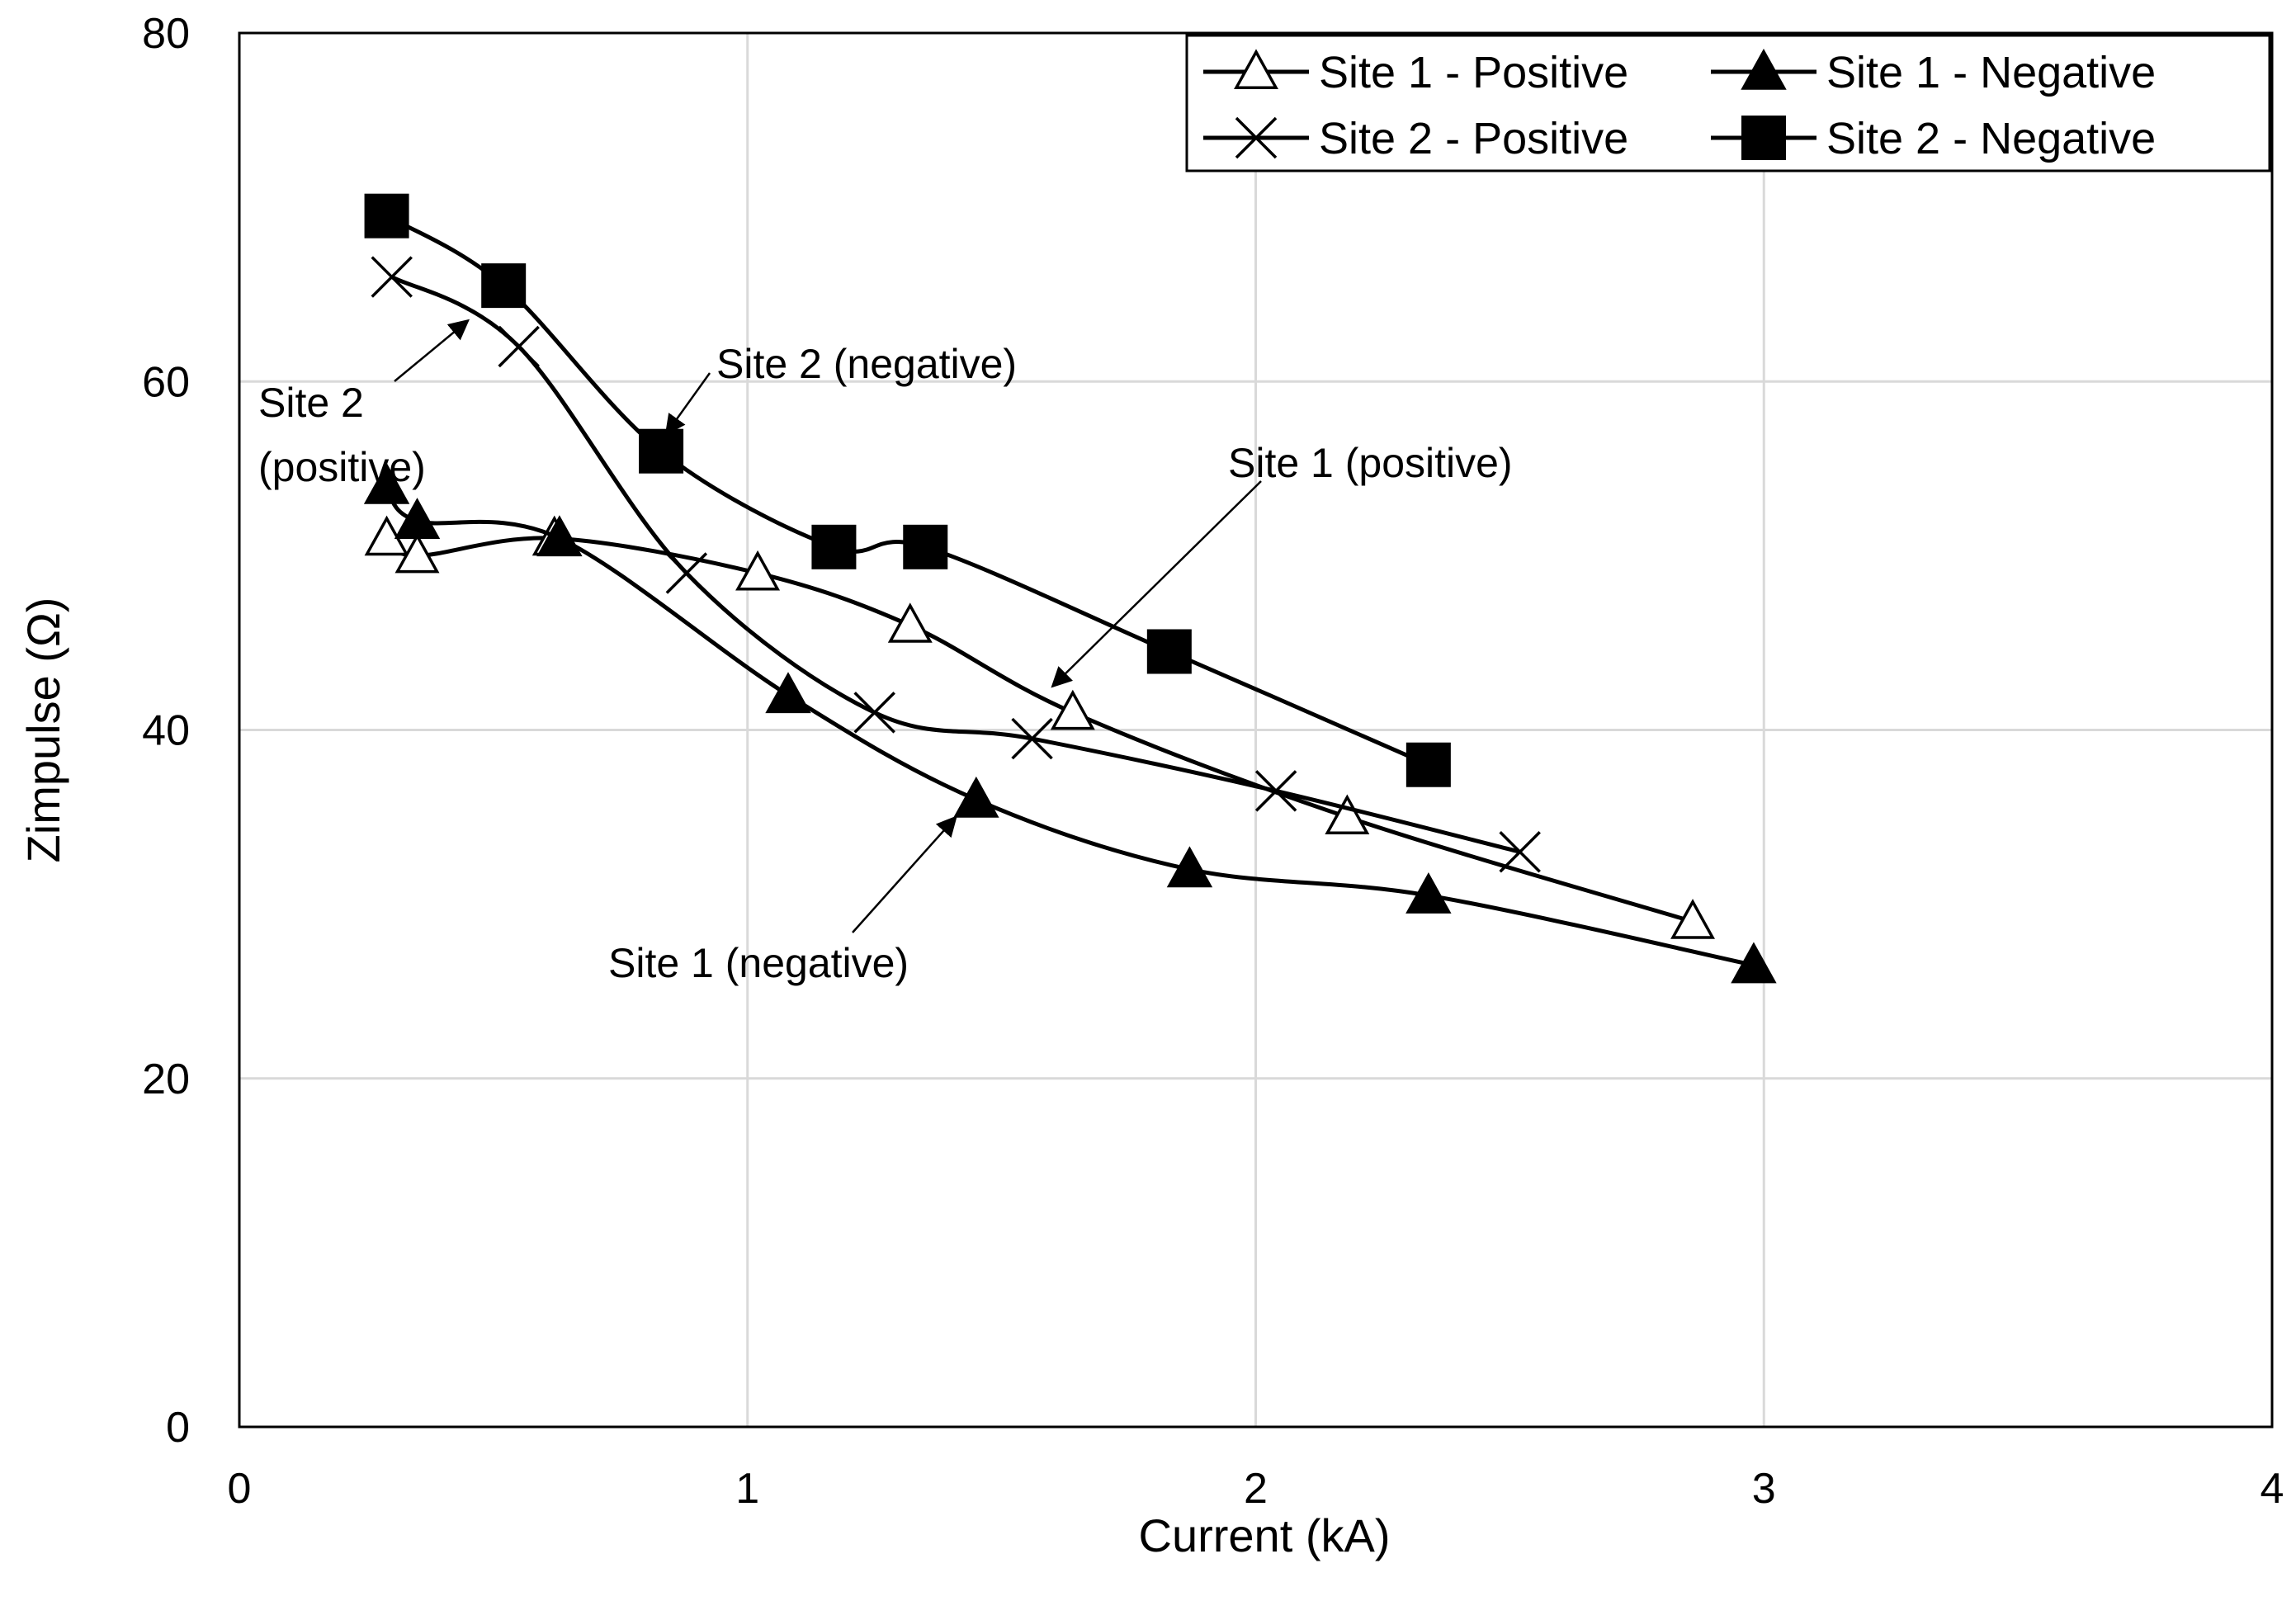 The width and height of the screenshot is (2296, 1620). I want to click on y-axis-title: Zimpulse (Ω), so click(43, 730).